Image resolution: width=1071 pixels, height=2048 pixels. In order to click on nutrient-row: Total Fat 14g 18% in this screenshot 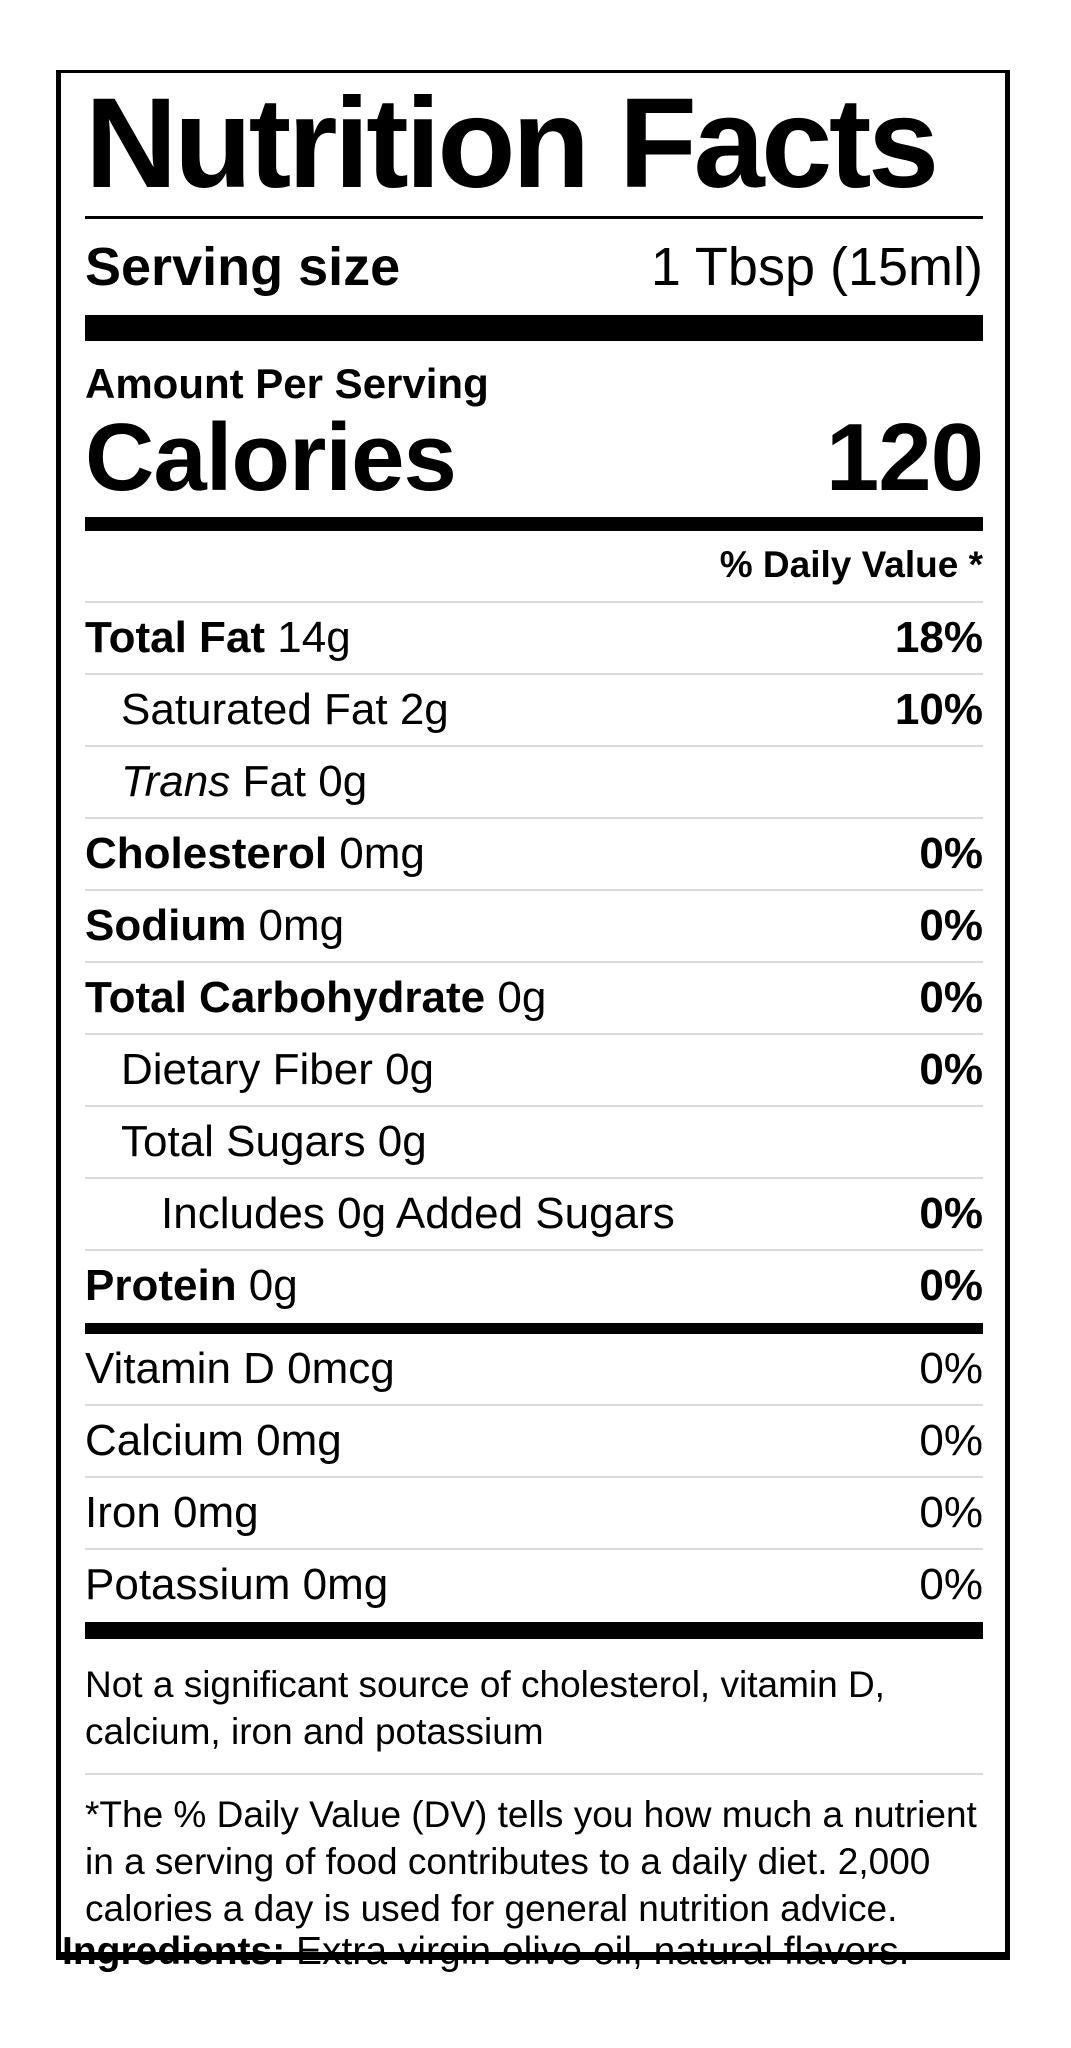, I will do `click(534, 639)`.